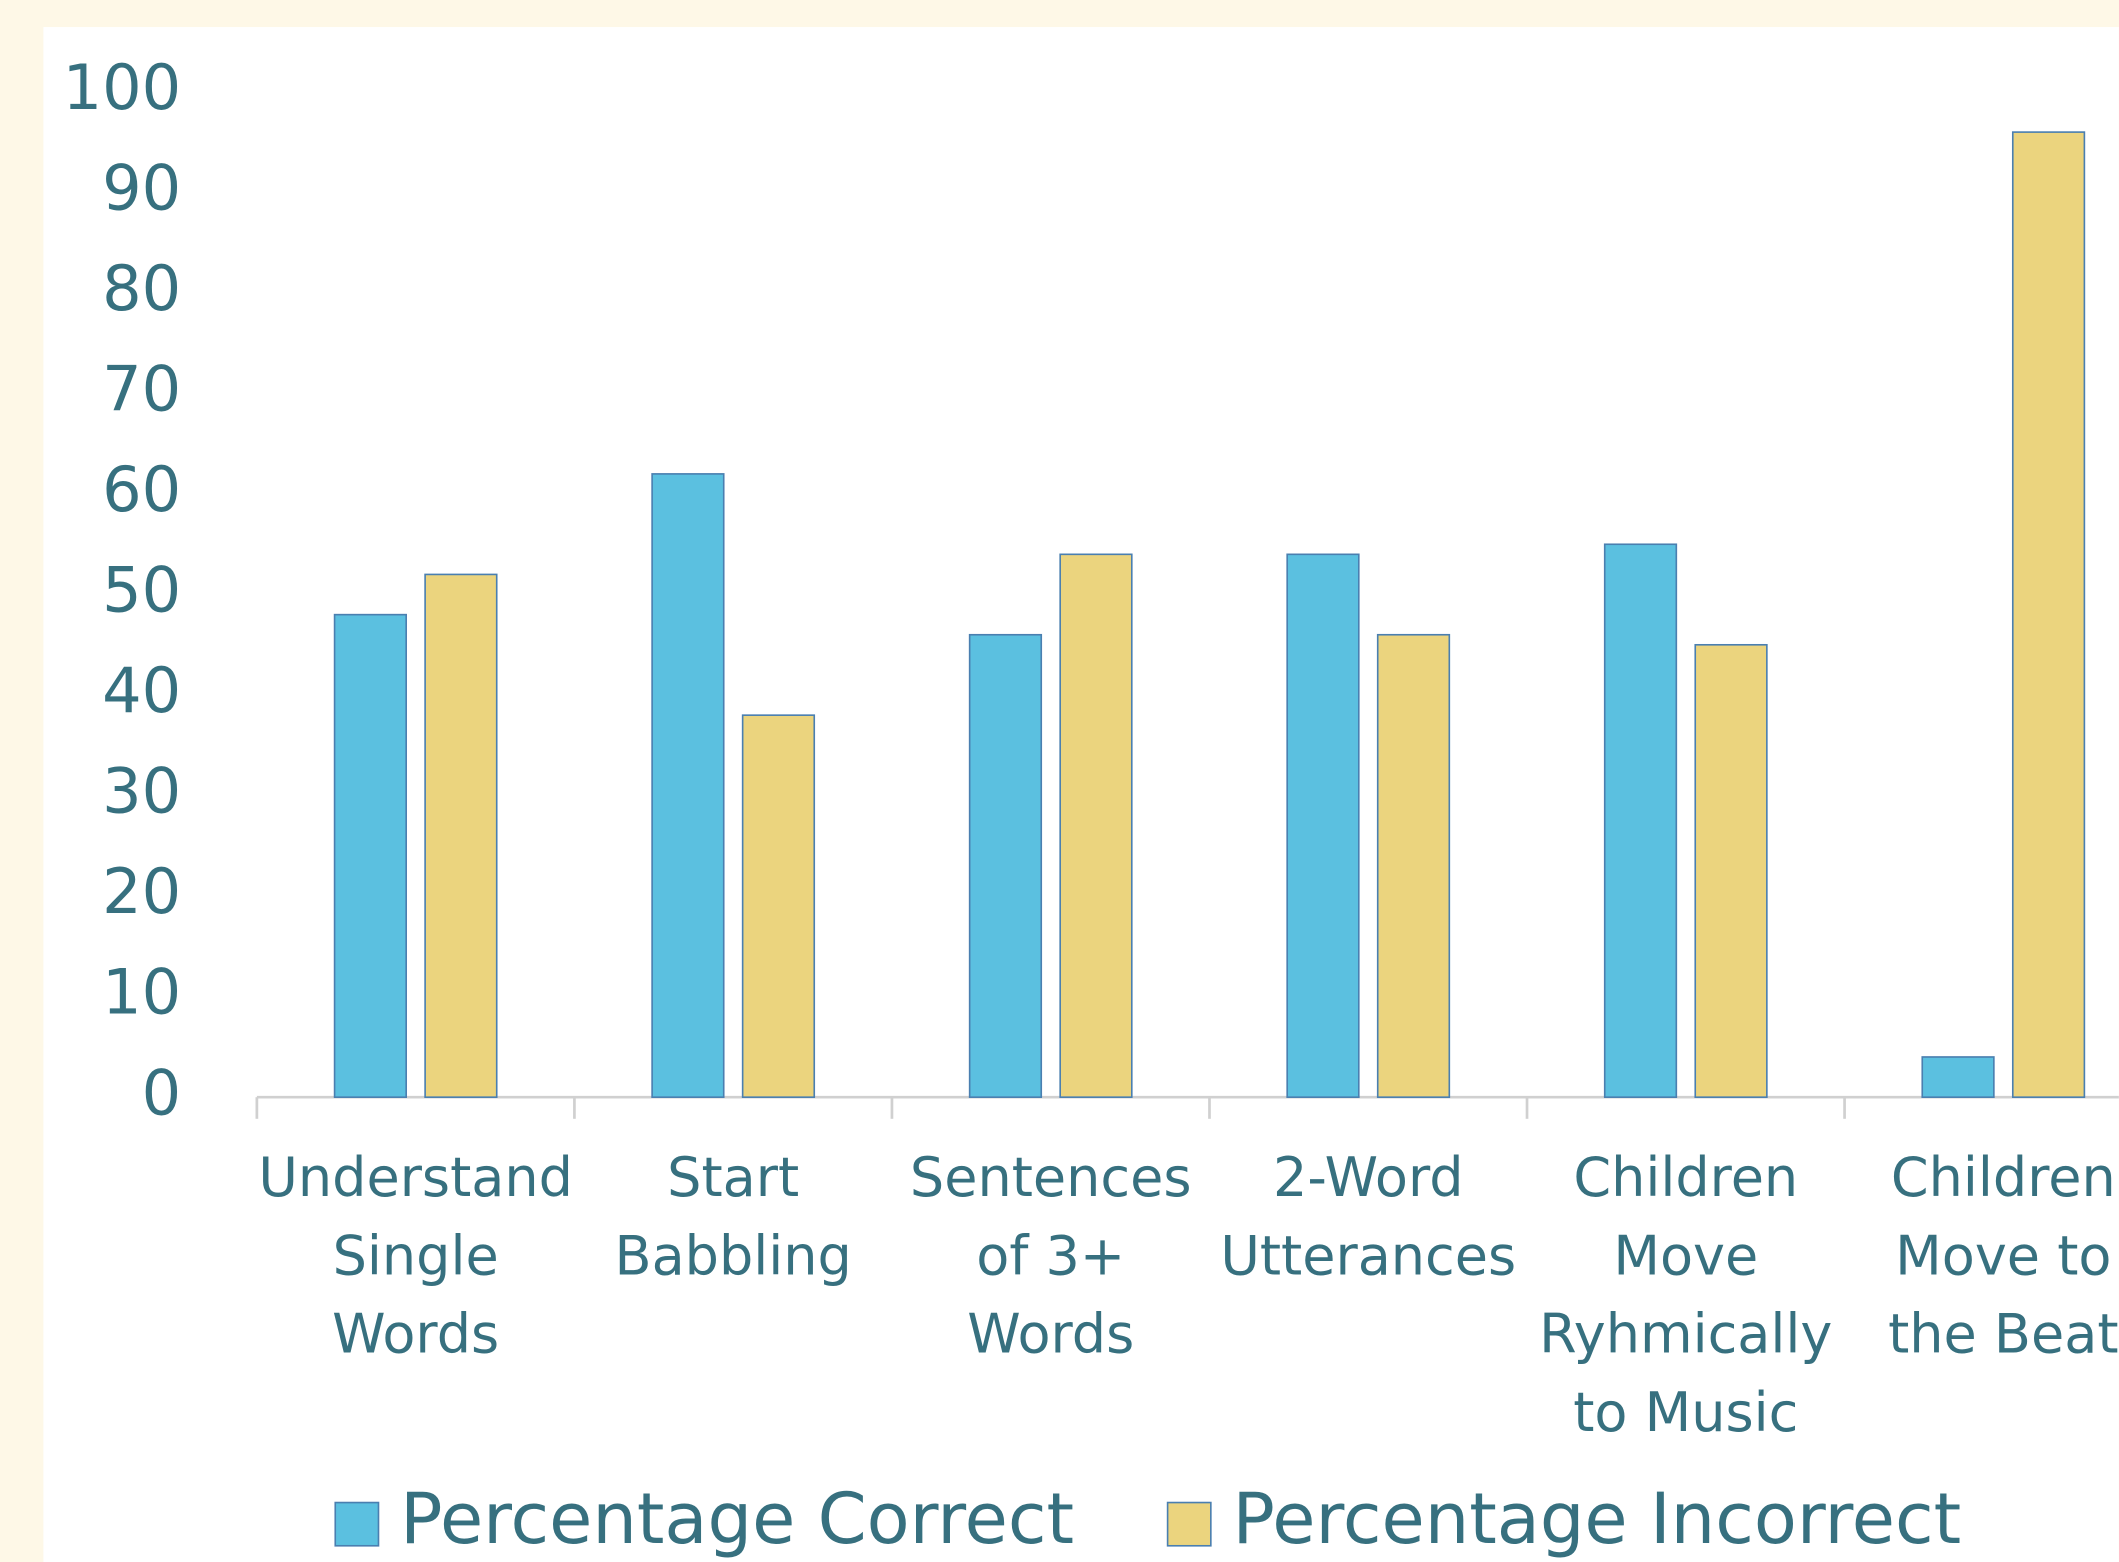 This screenshot has width=2119, height=1562. What do you see at coordinates (2003, 1256) in the screenshot?
I see `x-tick-label: Children Move to the Beat` at bounding box center [2003, 1256].